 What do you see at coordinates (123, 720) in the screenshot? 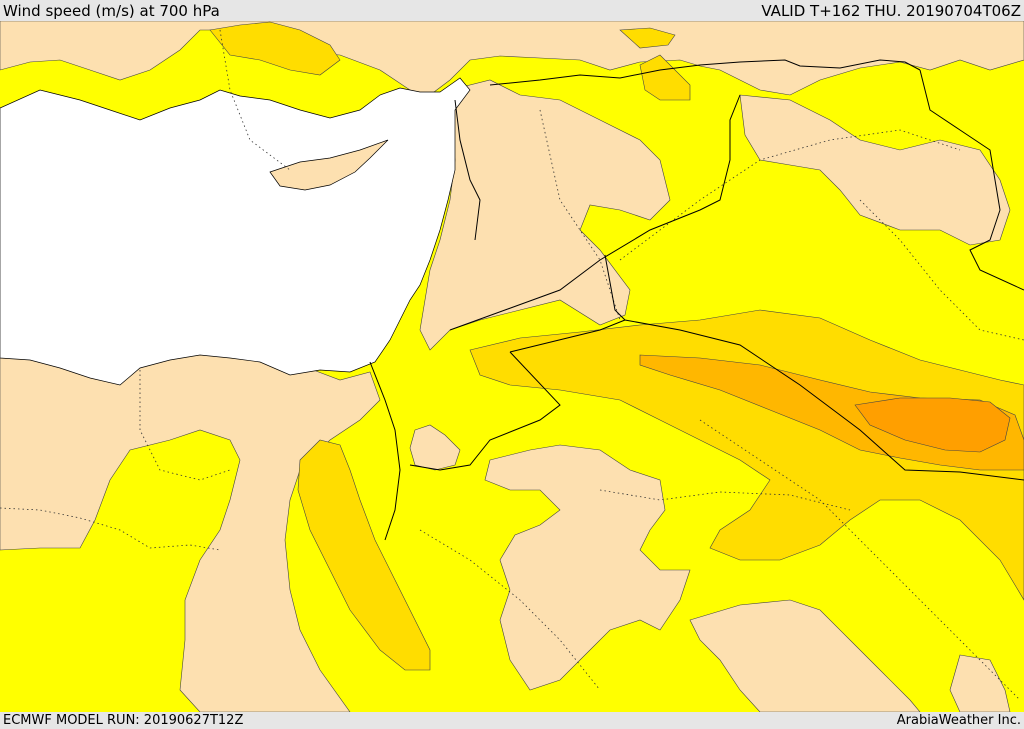
I see `model-run: ECMWF MODEL RUN: 20190627T12Z` at bounding box center [123, 720].